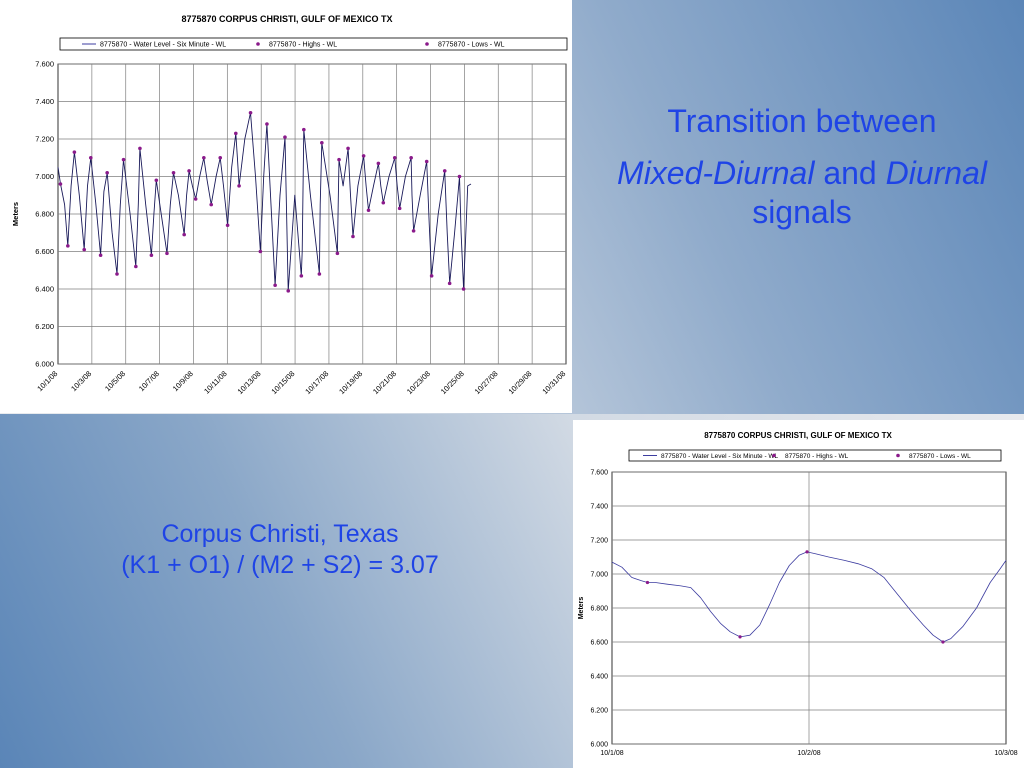 Image resolution: width=1024 pixels, height=768 pixels. Describe the element at coordinates (520, 382) in the screenshot. I see `x-tick-label: 10/29/08` at that location.